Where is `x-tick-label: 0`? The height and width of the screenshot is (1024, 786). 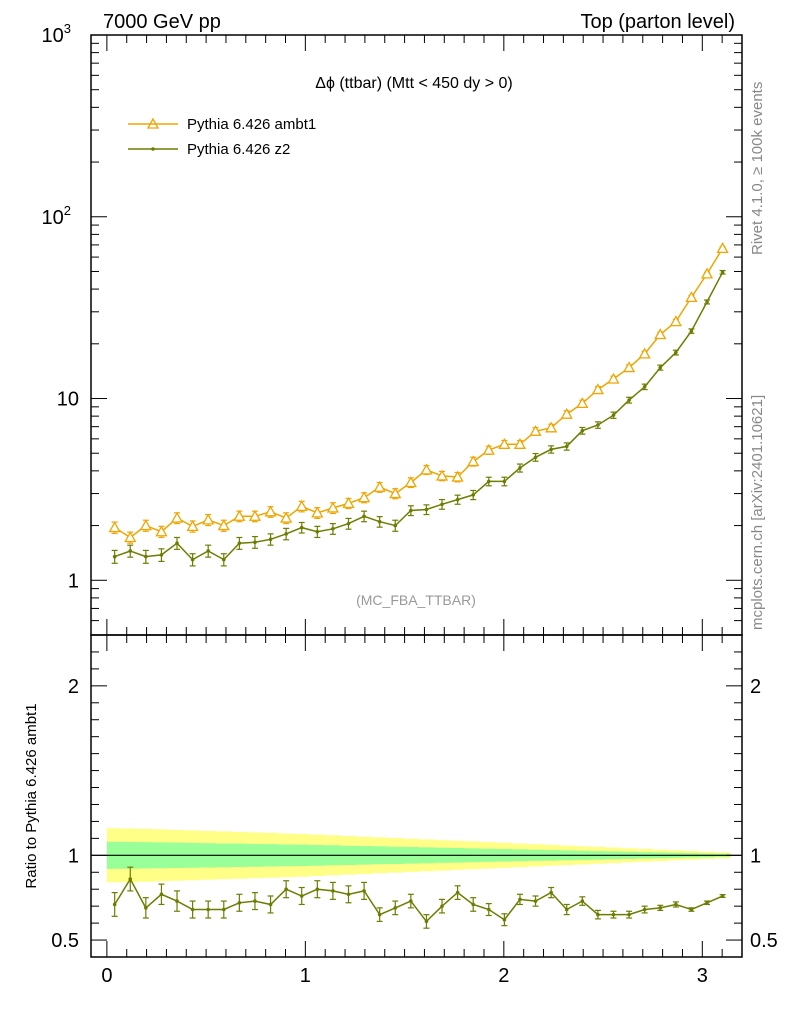
x-tick-label: 0 is located at coordinates (106, 976).